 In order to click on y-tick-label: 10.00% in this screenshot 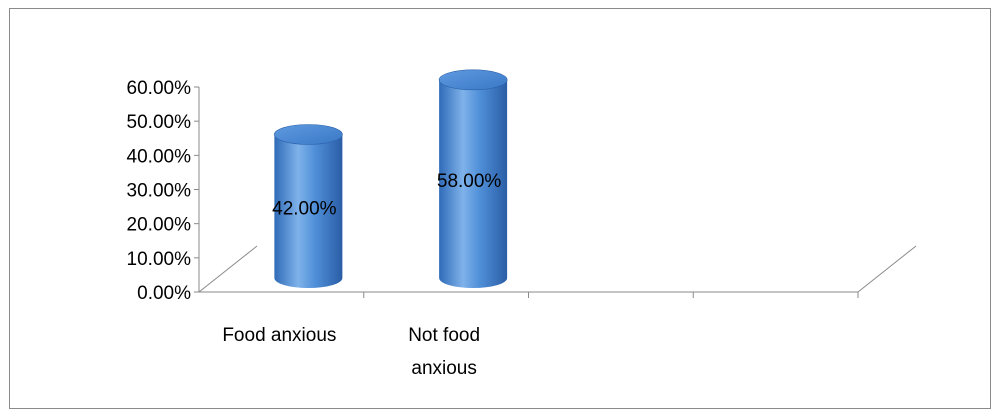, I will do `click(159, 259)`.